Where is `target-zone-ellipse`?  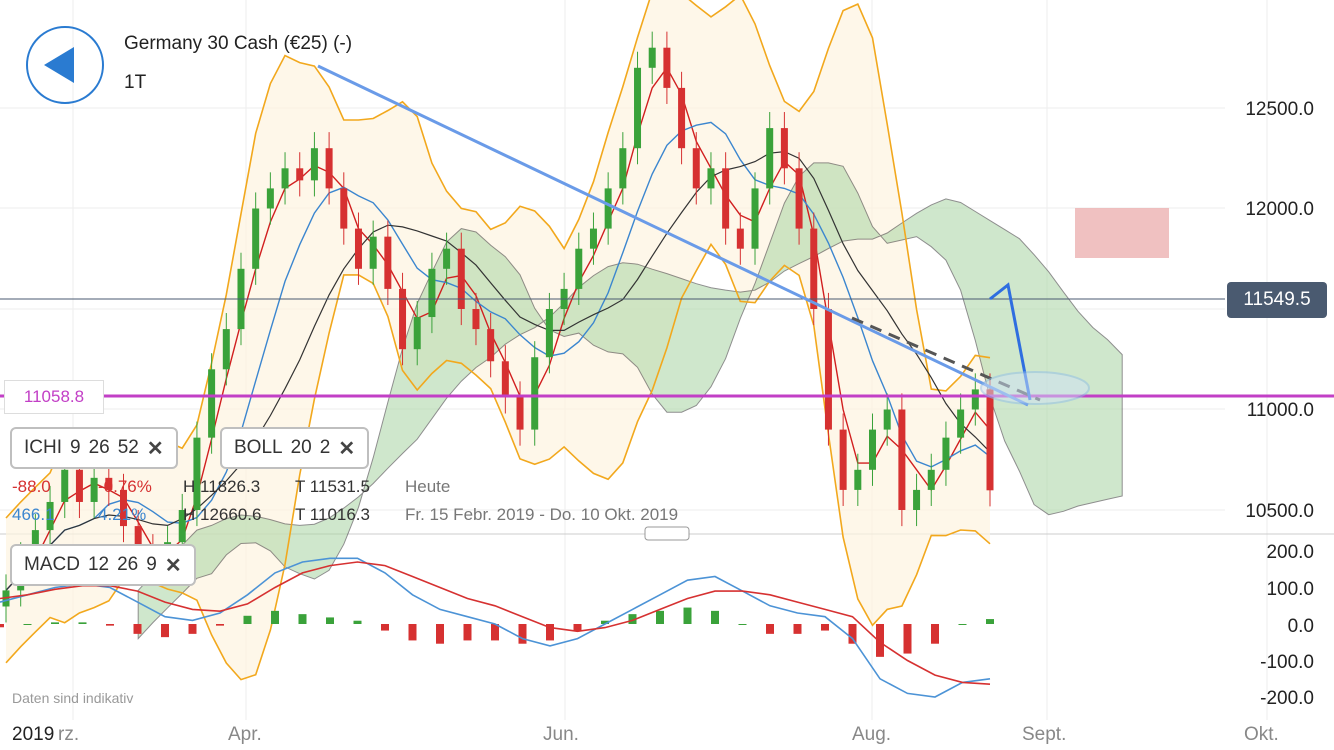 target-zone-ellipse is located at coordinates (1035, 388).